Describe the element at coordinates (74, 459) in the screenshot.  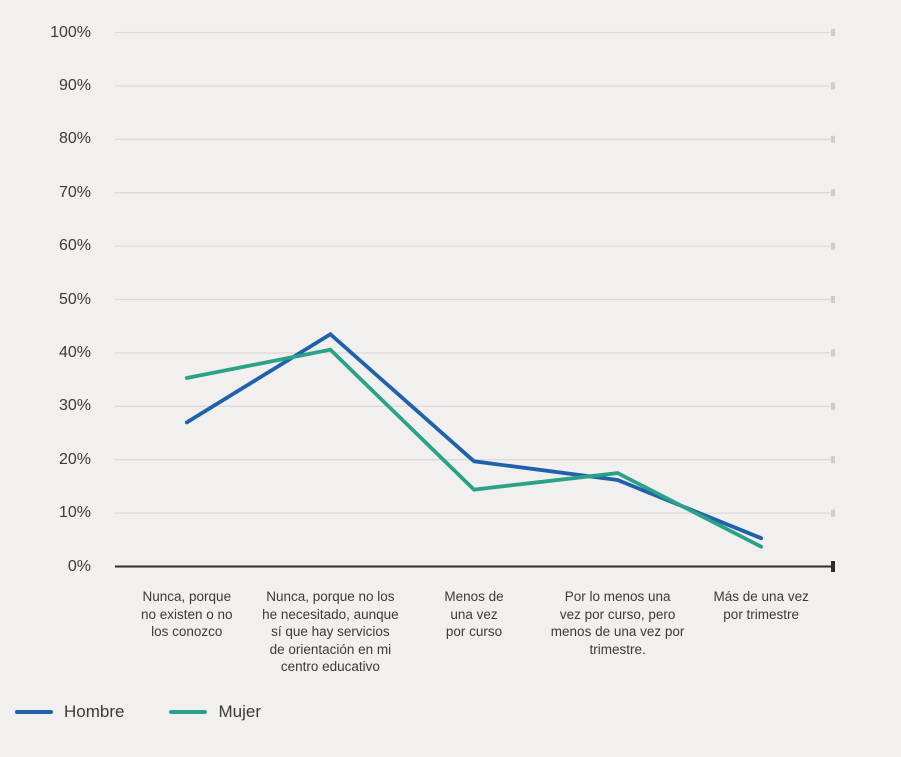
I see `y-axis-tick-label: 20%` at that location.